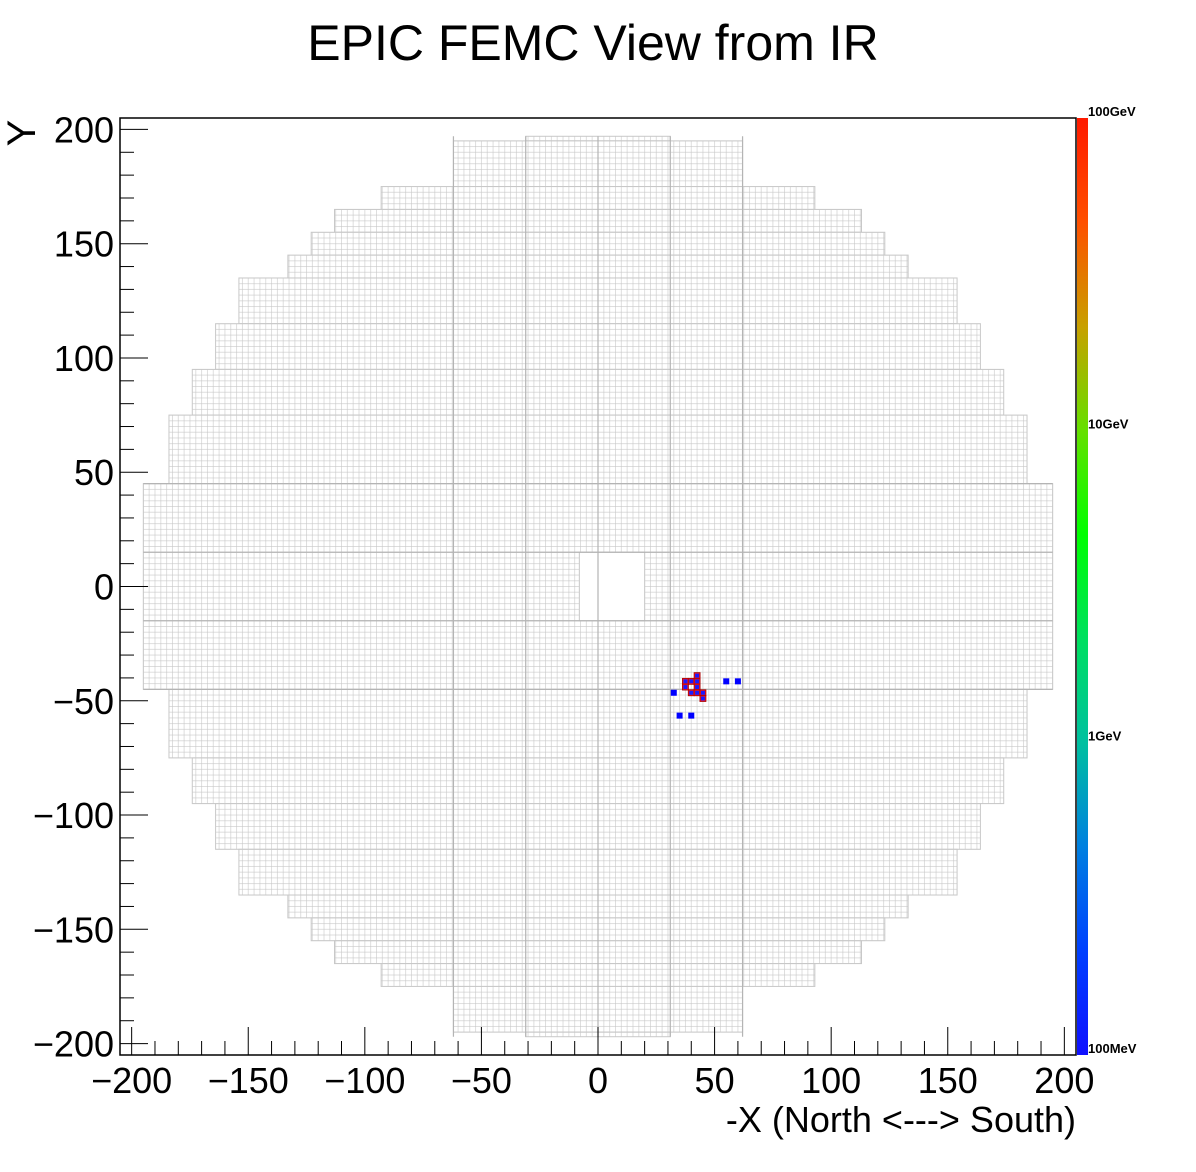 This screenshot has height=1172, width=1196. I want to click on x-tick-label: 100, so click(831, 1080).